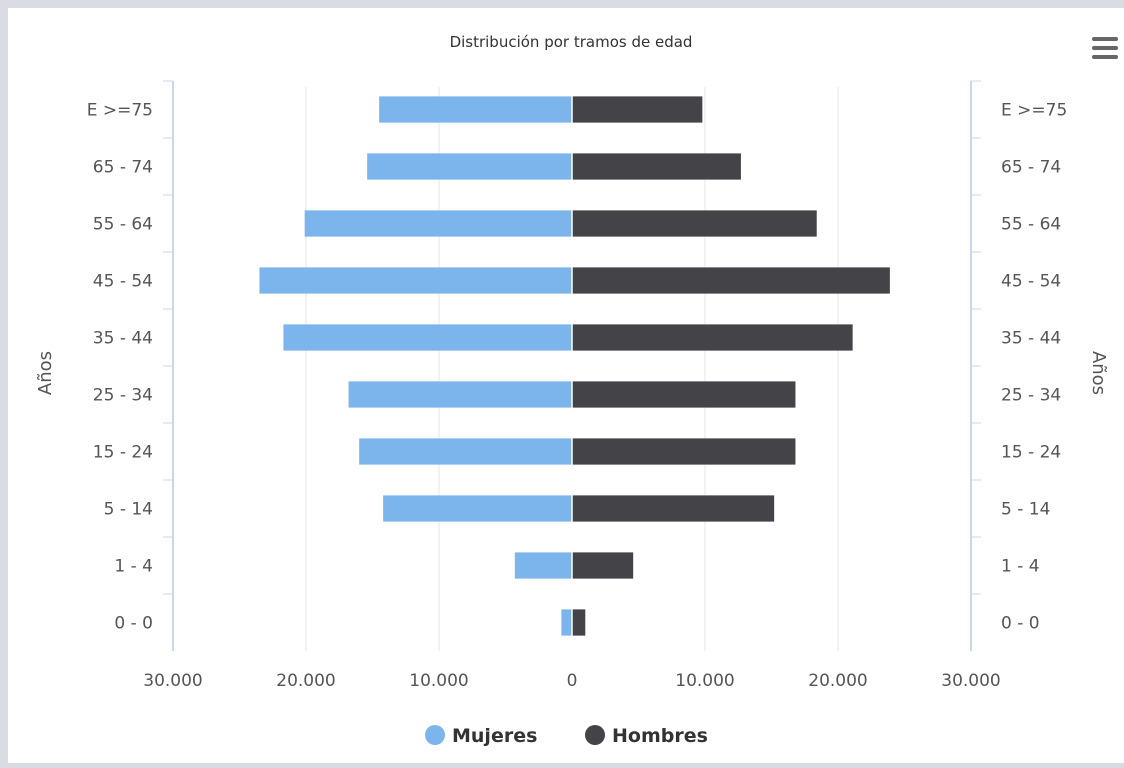 This screenshot has height=768, width=1124. Describe the element at coordinates (660, 736) in the screenshot. I see `legend-label-hombres: Hombres` at that location.